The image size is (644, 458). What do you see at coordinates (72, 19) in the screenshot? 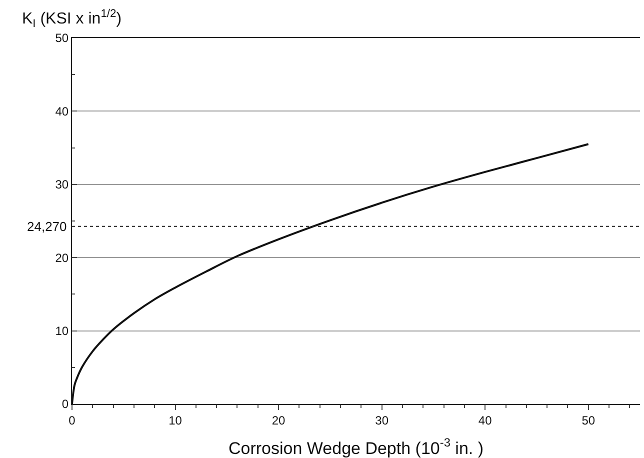
I see `y-axis-title: K$_{I}$ (KSI x in$^{1/2}$)` at bounding box center [72, 19].